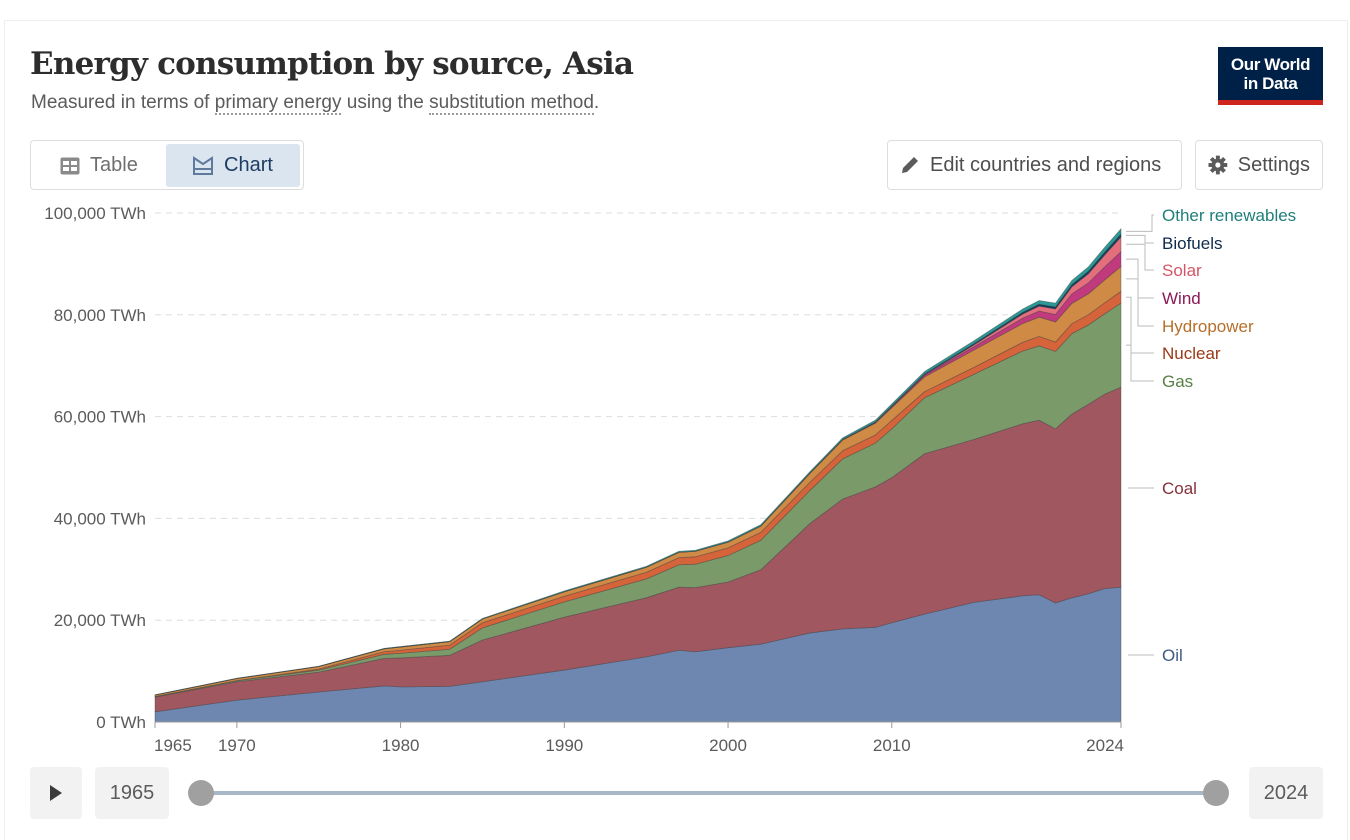  I want to click on y-tick-label: 0 TWh, so click(121, 722).